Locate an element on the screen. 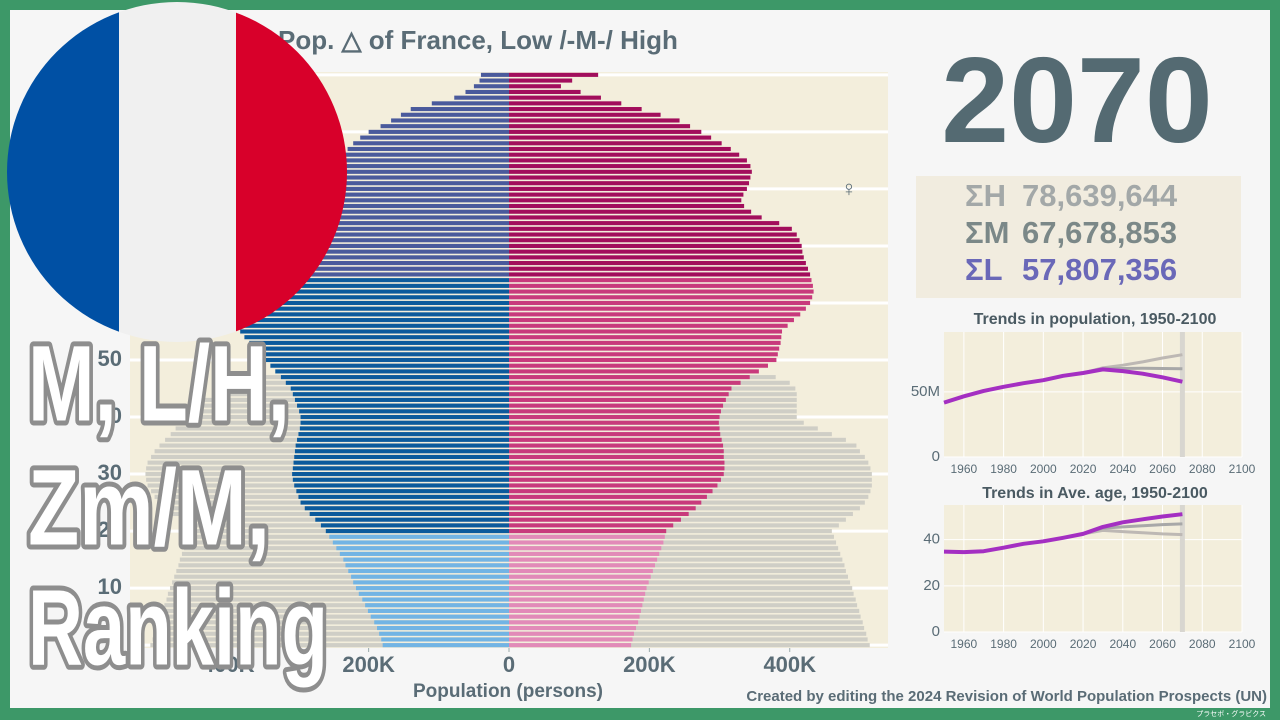  overlay-line: Ranking is located at coordinates (178, 627).